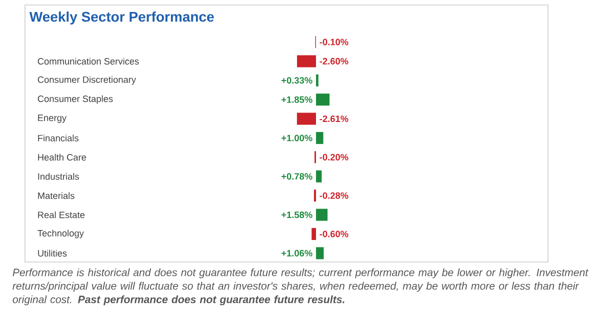 The height and width of the screenshot is (336, 600). Describe the element at coordinates (334, 157) in the screenshot. I see `data-label: -0.20%` at that location.